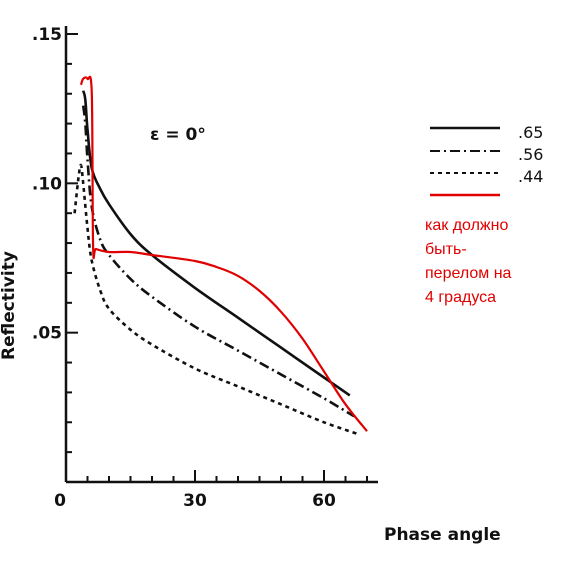 The width and height of the screenshot is (561, 575). I want to click on x-tick-label: 30, so click(195, 501).